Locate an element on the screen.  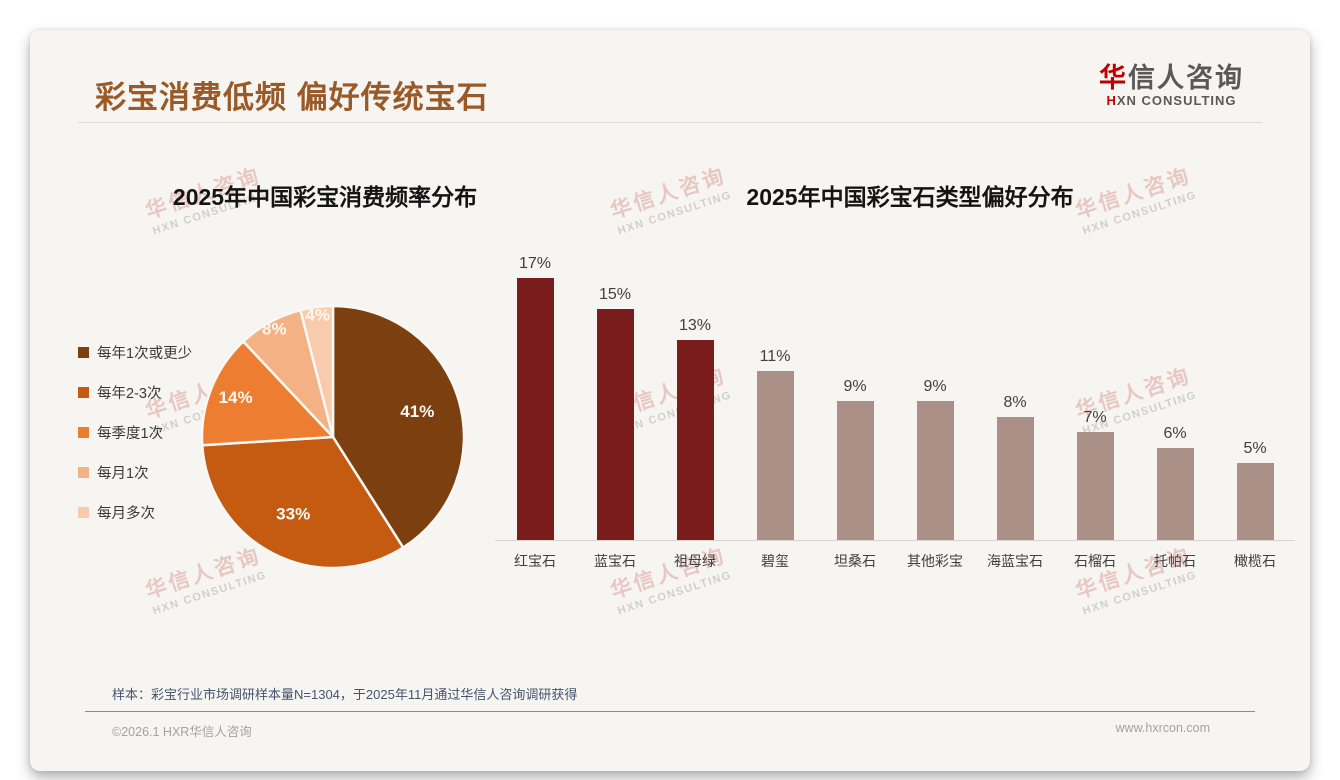
legend-label: 每季度1次 is located at coordinates (130, 434).